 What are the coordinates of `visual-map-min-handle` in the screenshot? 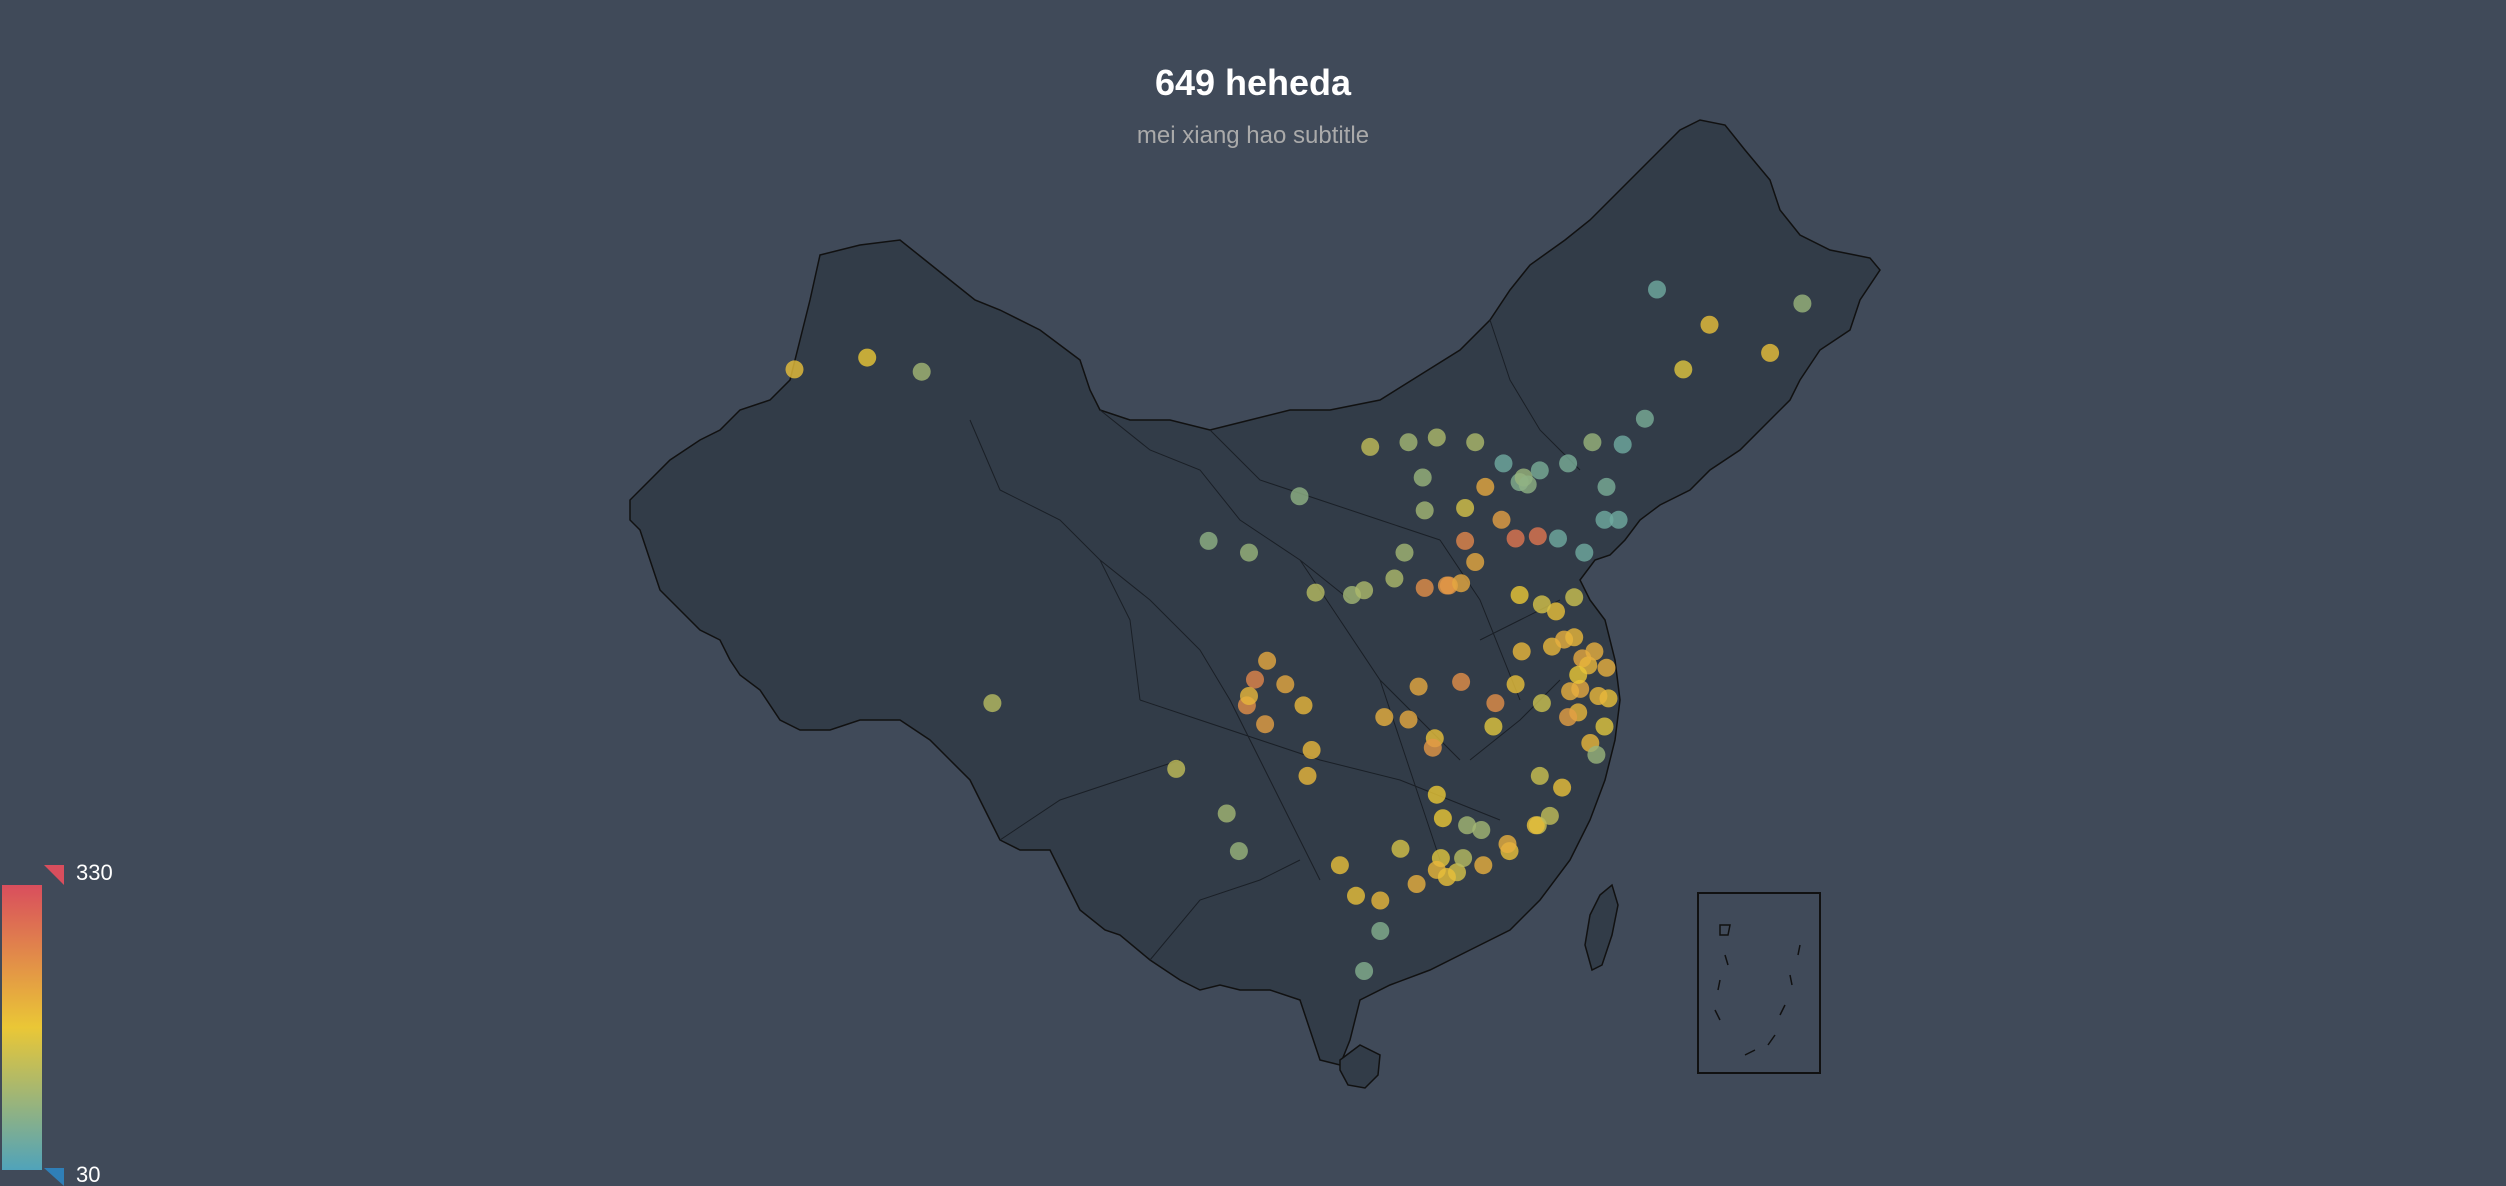 It's located at (54, 1177).